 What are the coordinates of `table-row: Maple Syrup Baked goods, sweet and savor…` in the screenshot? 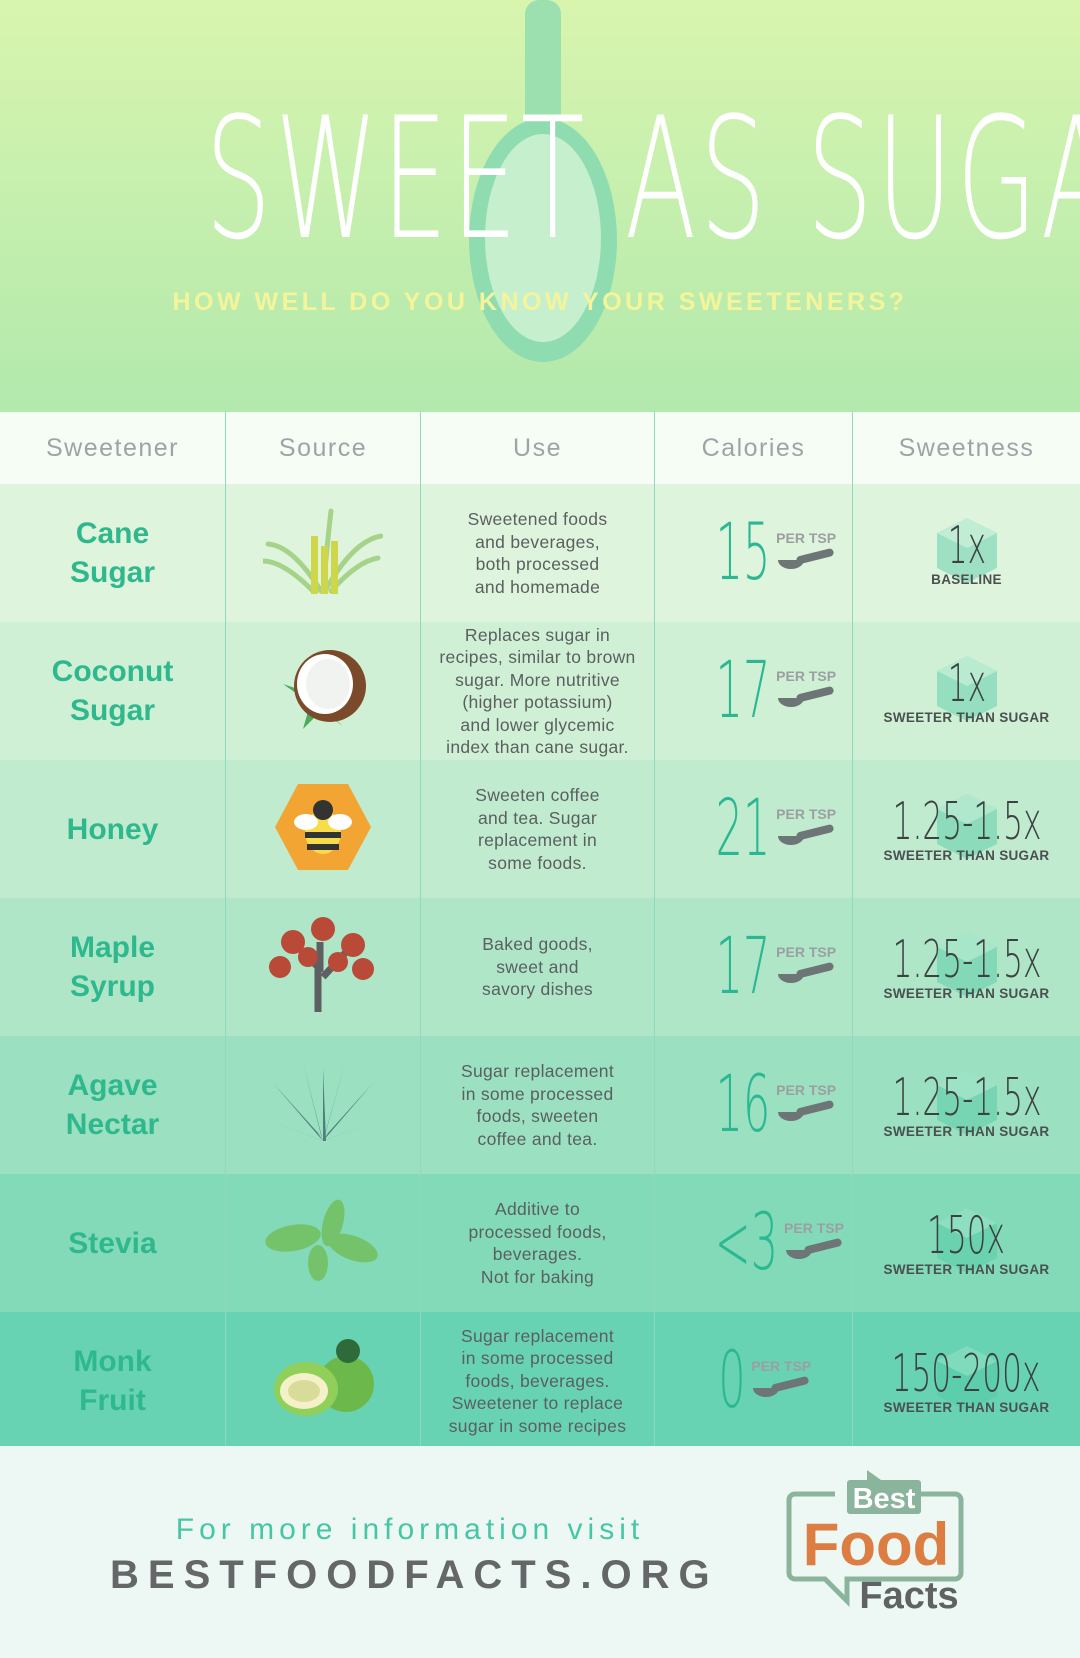 It's located at (540, 967).